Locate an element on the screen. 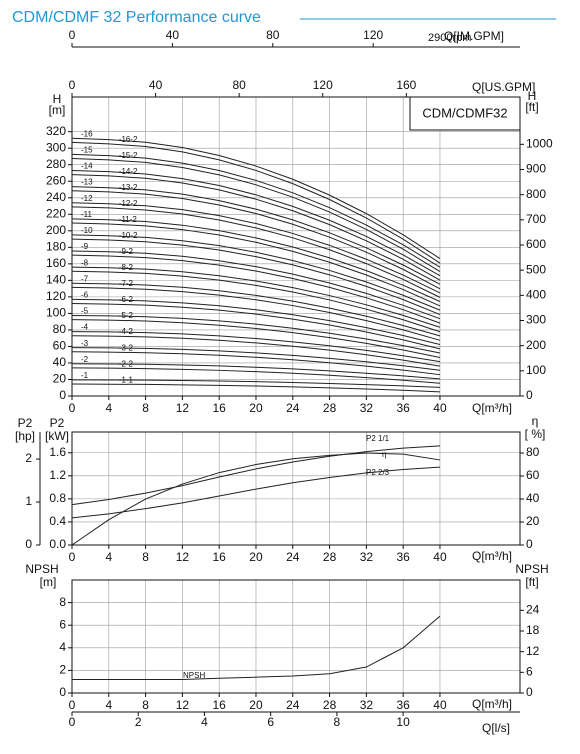 The width and height of the screenshot is (580, 754). x-tick-label: 32 is located at coordinates (367, 557).